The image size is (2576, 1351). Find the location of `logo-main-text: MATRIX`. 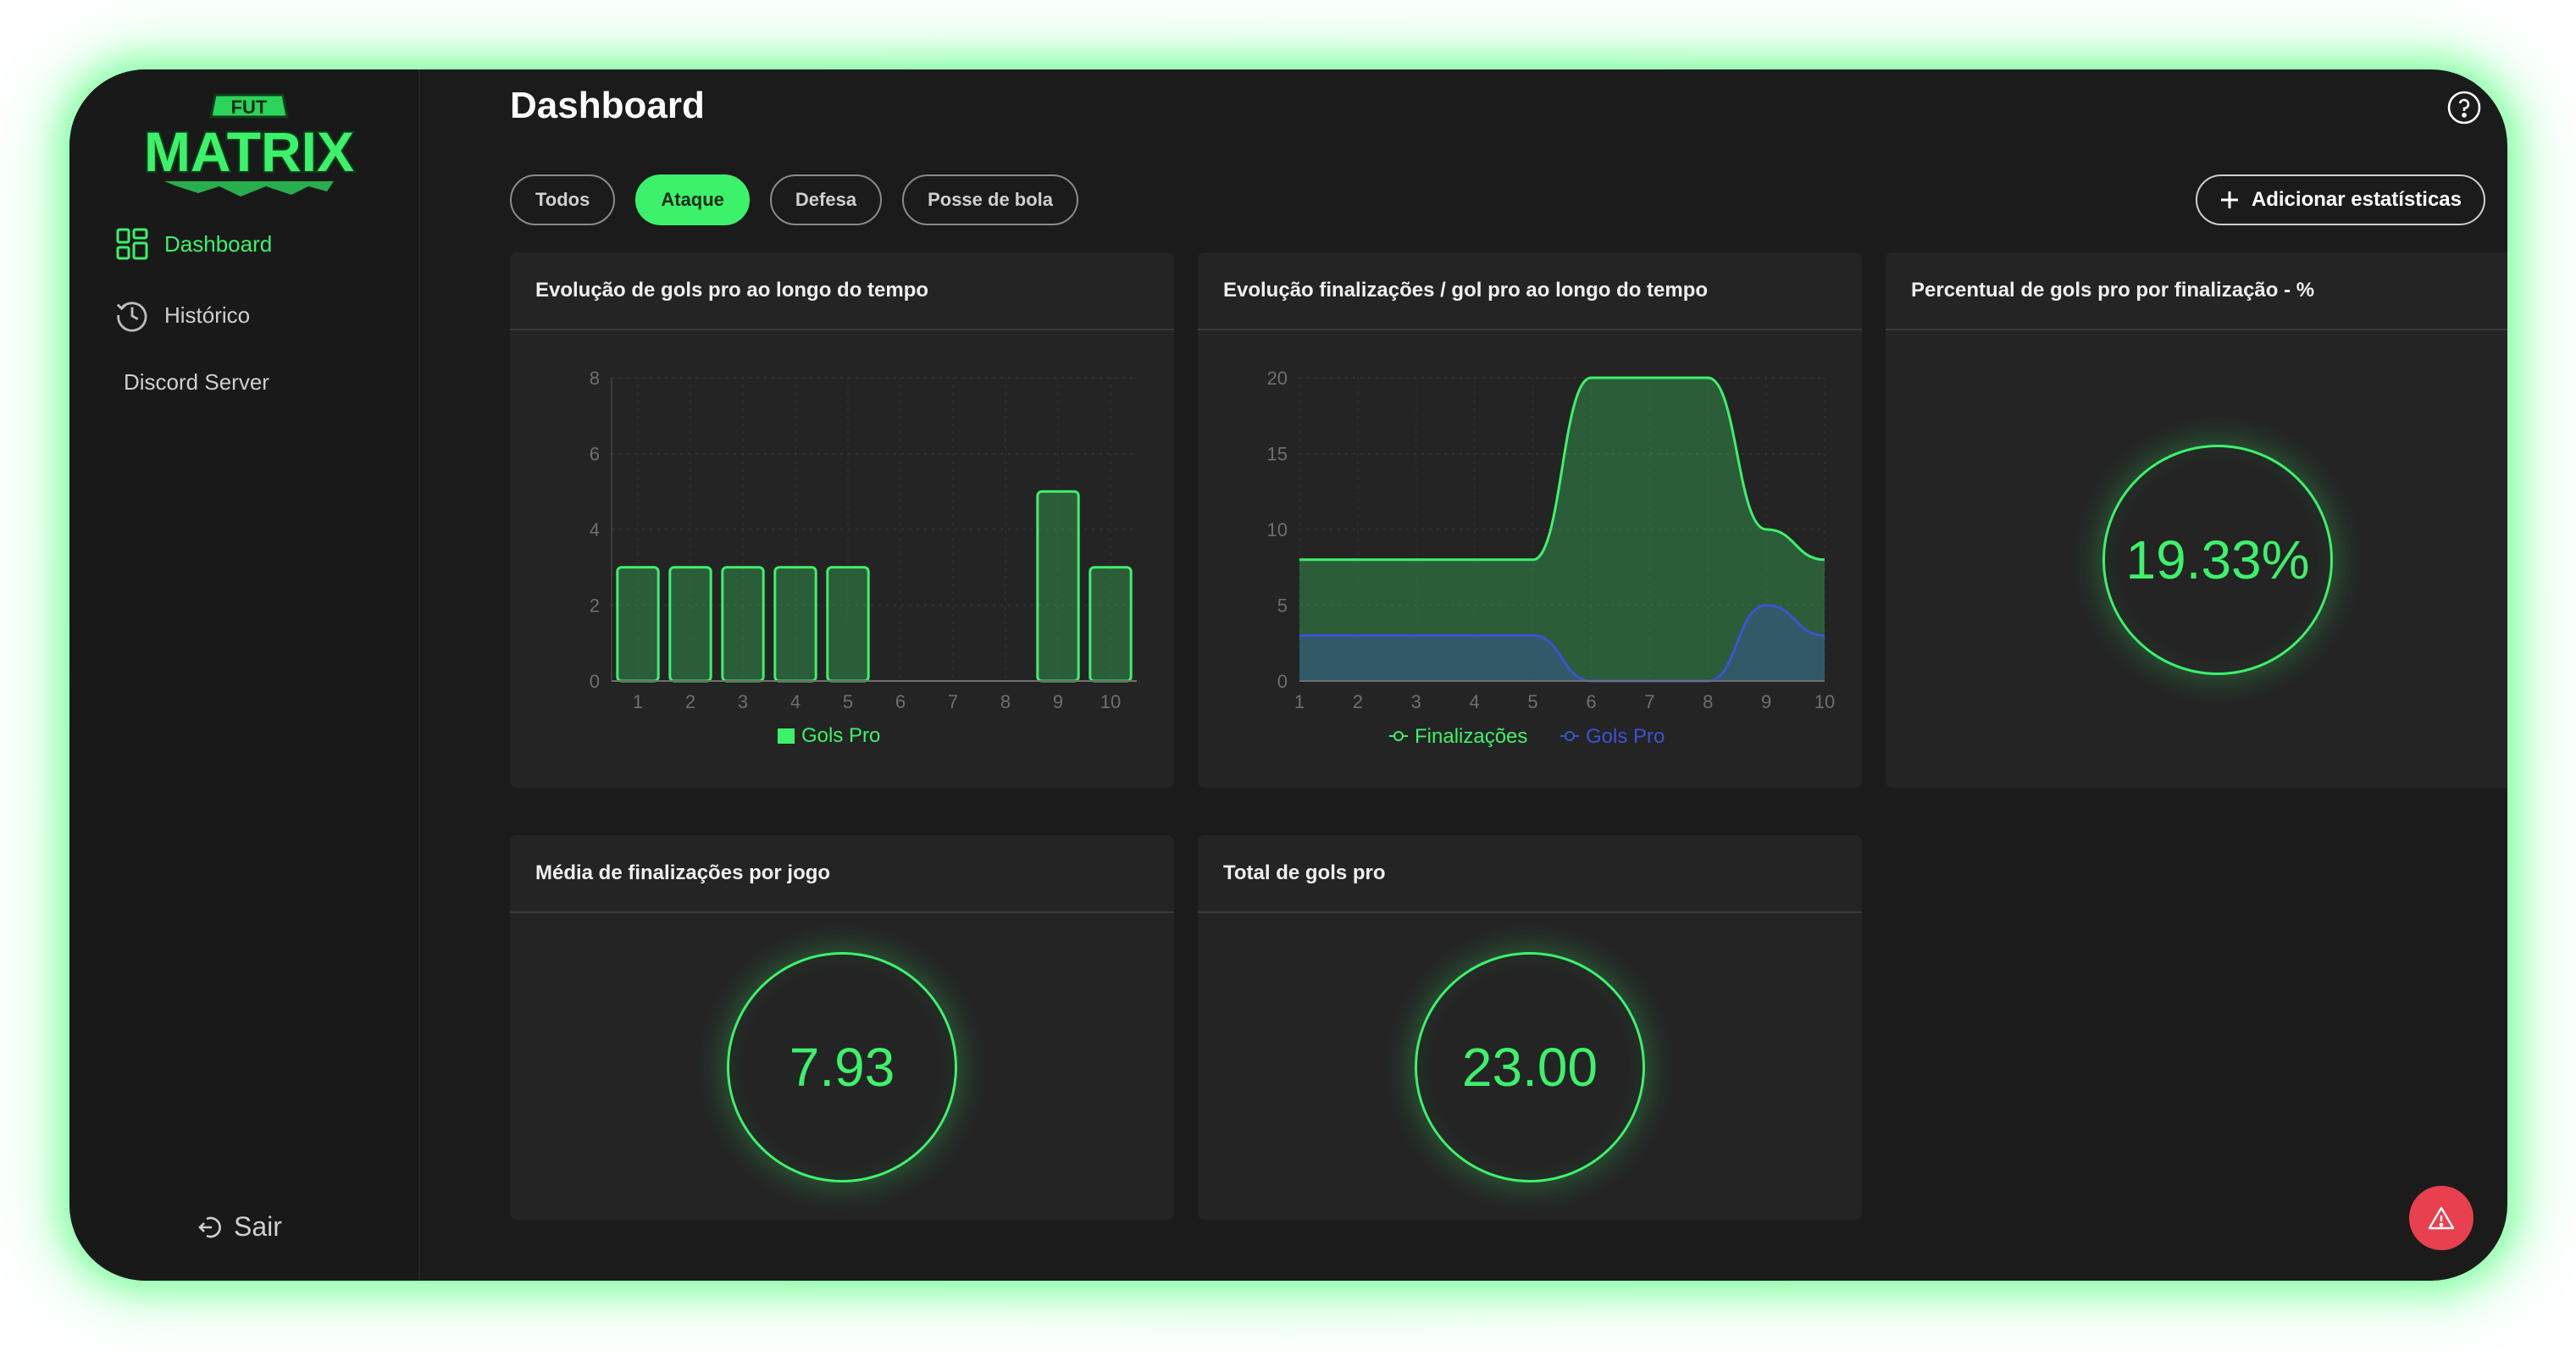

logo-main-text: MATRIX is located at coordinates (249, 151).